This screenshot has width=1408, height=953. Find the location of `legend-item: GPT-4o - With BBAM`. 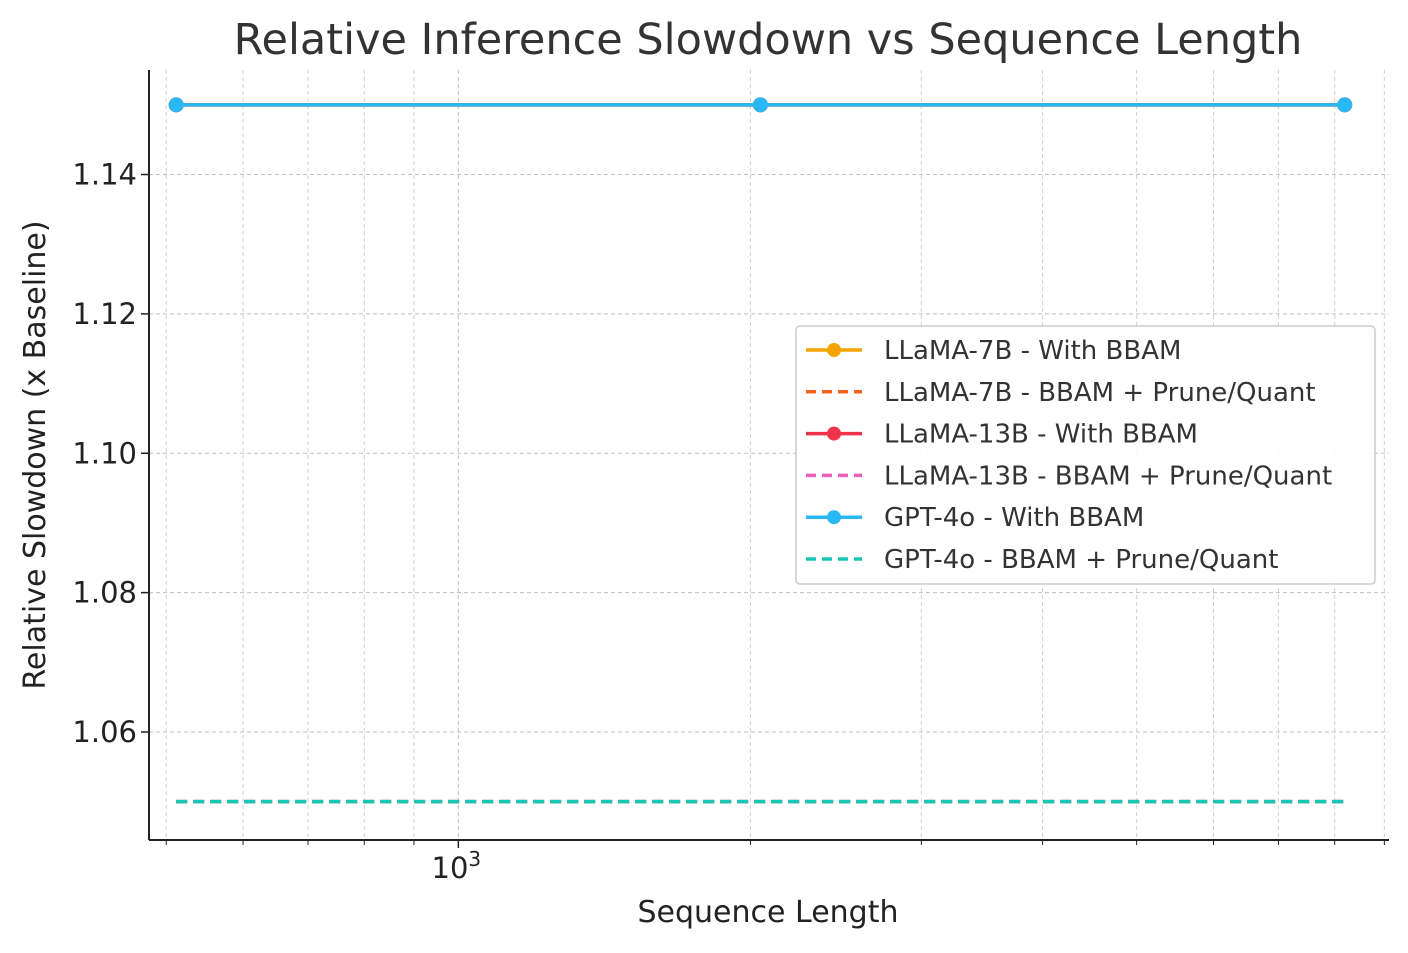

legend-item: GPT-4o - With BBAM is located at coordinates (975, 518).